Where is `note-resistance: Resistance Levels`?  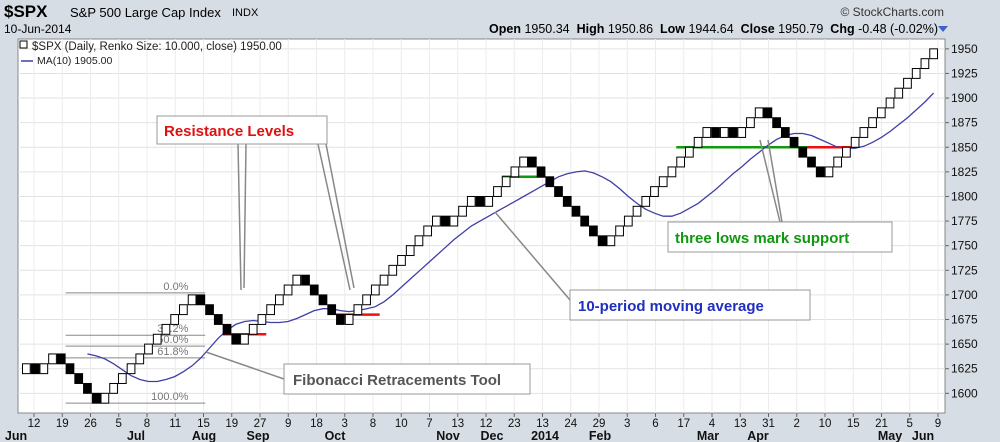 note-resistance: Resistance Levels is located at coordinates (242, 130).